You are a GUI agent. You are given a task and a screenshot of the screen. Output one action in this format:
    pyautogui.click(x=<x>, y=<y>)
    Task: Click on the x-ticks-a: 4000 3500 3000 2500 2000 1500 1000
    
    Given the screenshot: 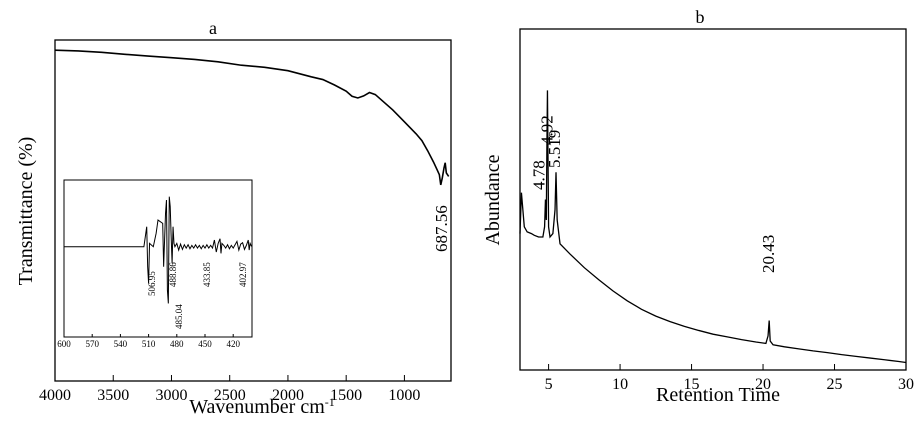 What is the action you would take?
    pyautogui.click(x=229, y=389)
    